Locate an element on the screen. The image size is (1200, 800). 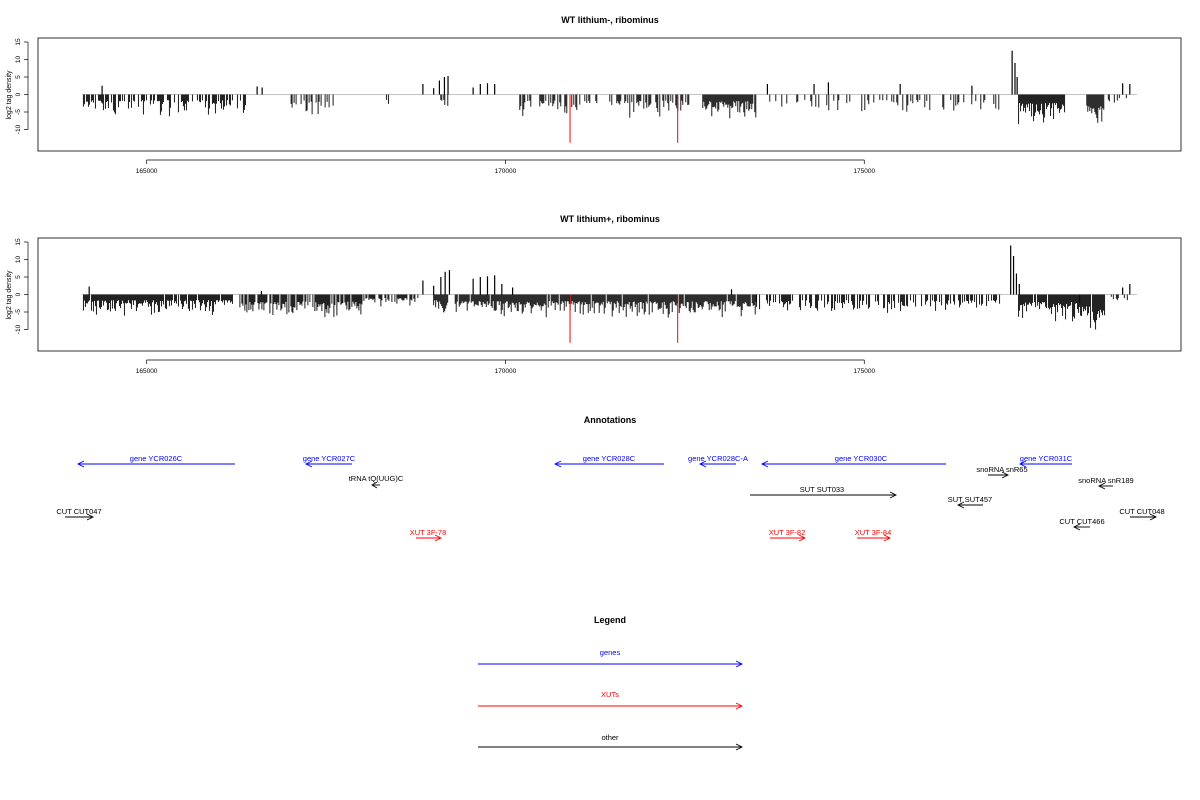
feature-xut-3f-84: XUT 3F-84 is located at coordinates (873, 535).